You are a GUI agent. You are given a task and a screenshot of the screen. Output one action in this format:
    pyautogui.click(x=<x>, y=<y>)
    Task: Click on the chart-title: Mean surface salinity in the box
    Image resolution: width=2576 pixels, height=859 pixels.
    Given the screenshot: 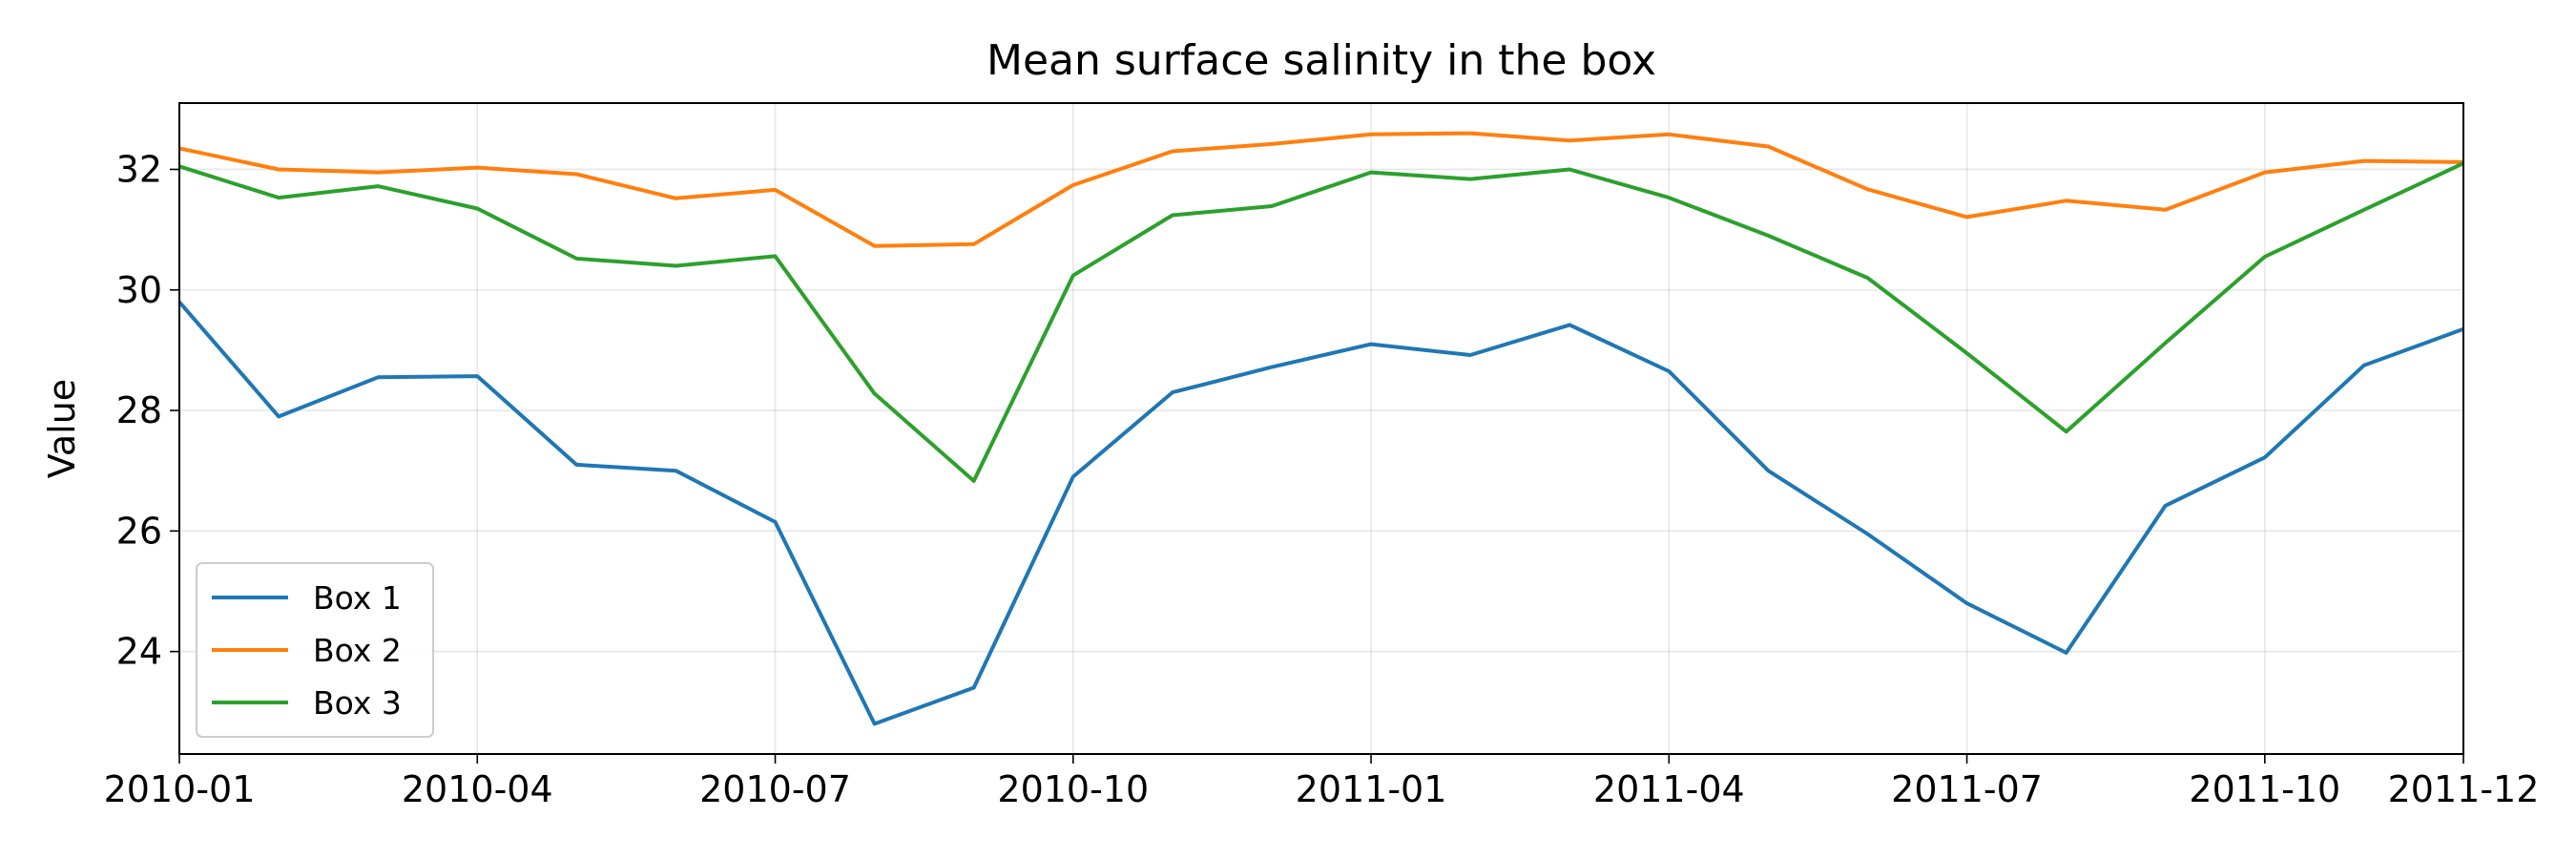 What is the action you would take?
    pyautogui.click(x=1321, y=60)
    